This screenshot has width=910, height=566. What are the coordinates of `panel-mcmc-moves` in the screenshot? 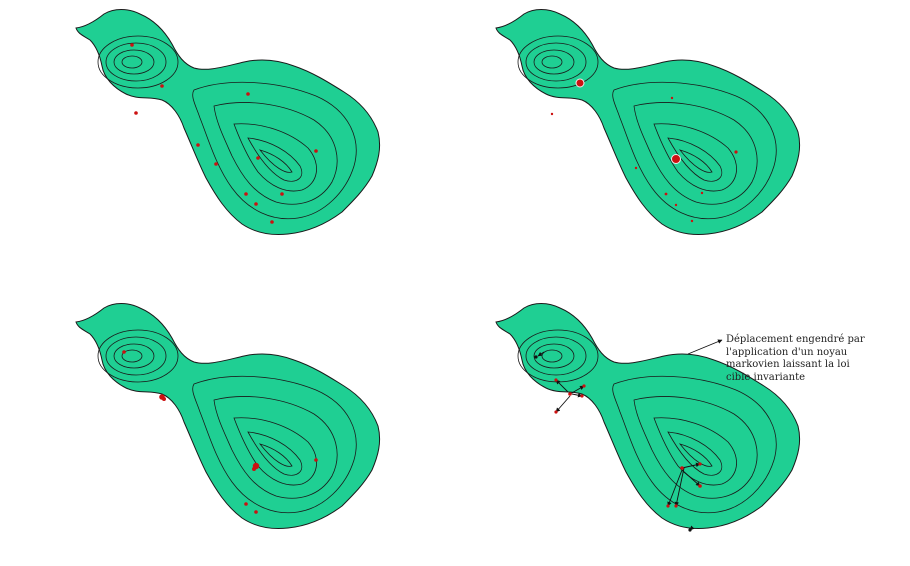 It's located at (648, 417).